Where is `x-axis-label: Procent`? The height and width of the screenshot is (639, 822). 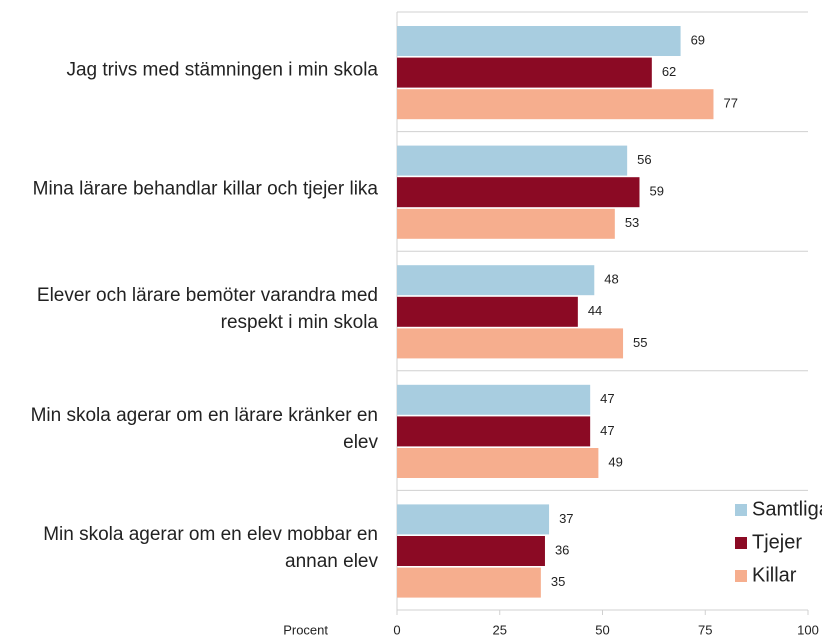
x-axis-label: Procent is located at coordinates (305, 629).